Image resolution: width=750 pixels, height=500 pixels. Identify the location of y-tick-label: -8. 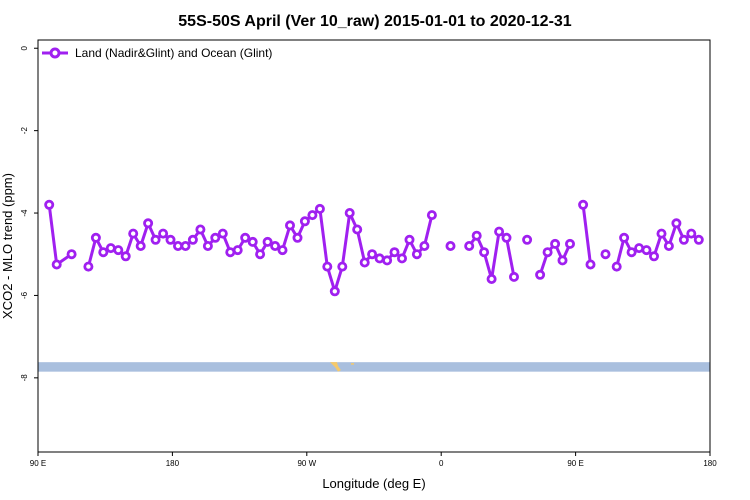
(24, 378).